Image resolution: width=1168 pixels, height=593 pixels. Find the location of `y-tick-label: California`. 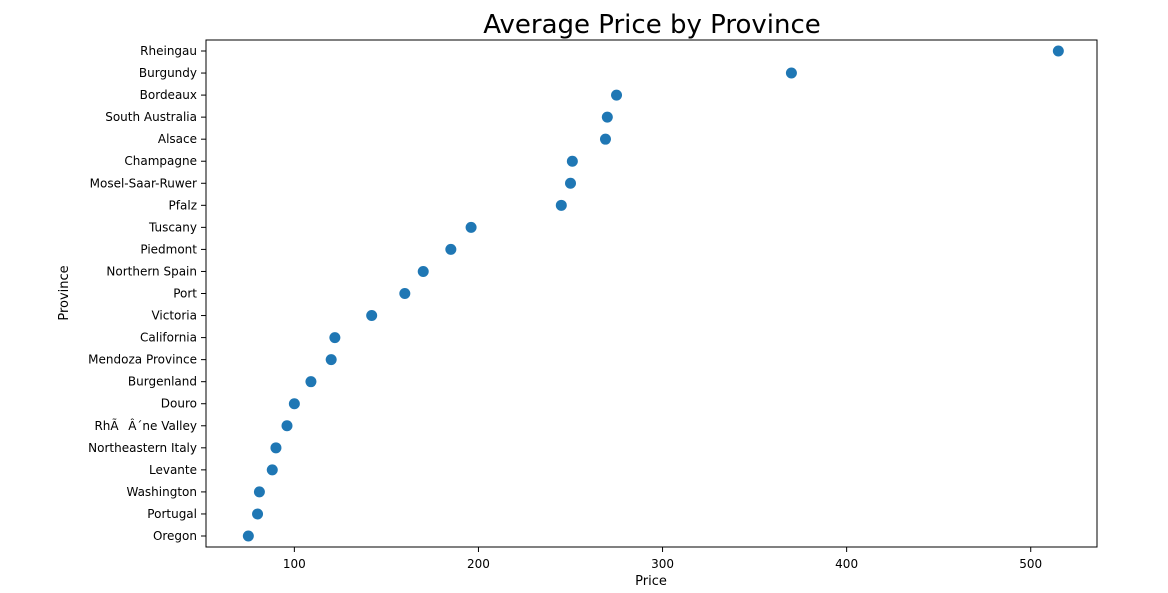

y-tick-label: California is located at coordinates (168, 338).